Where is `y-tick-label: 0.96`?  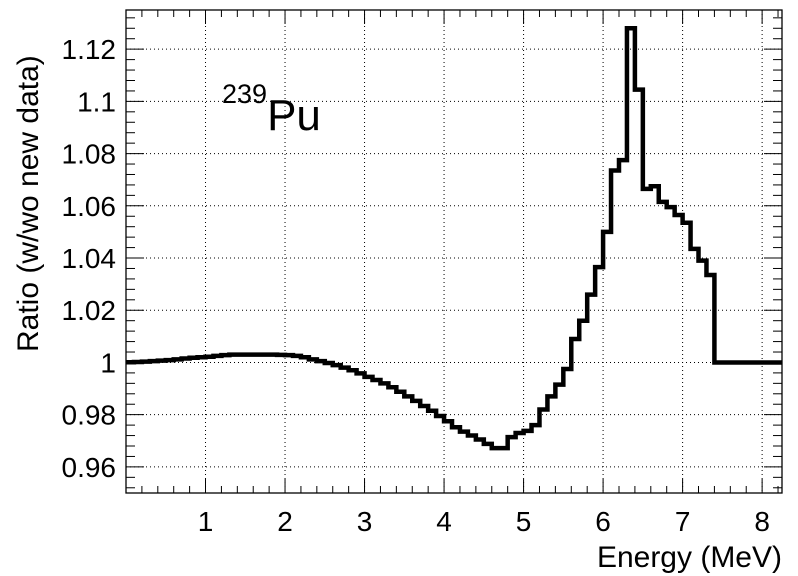
y-tick-label: 0.96 is located at coordinates (89, 467).